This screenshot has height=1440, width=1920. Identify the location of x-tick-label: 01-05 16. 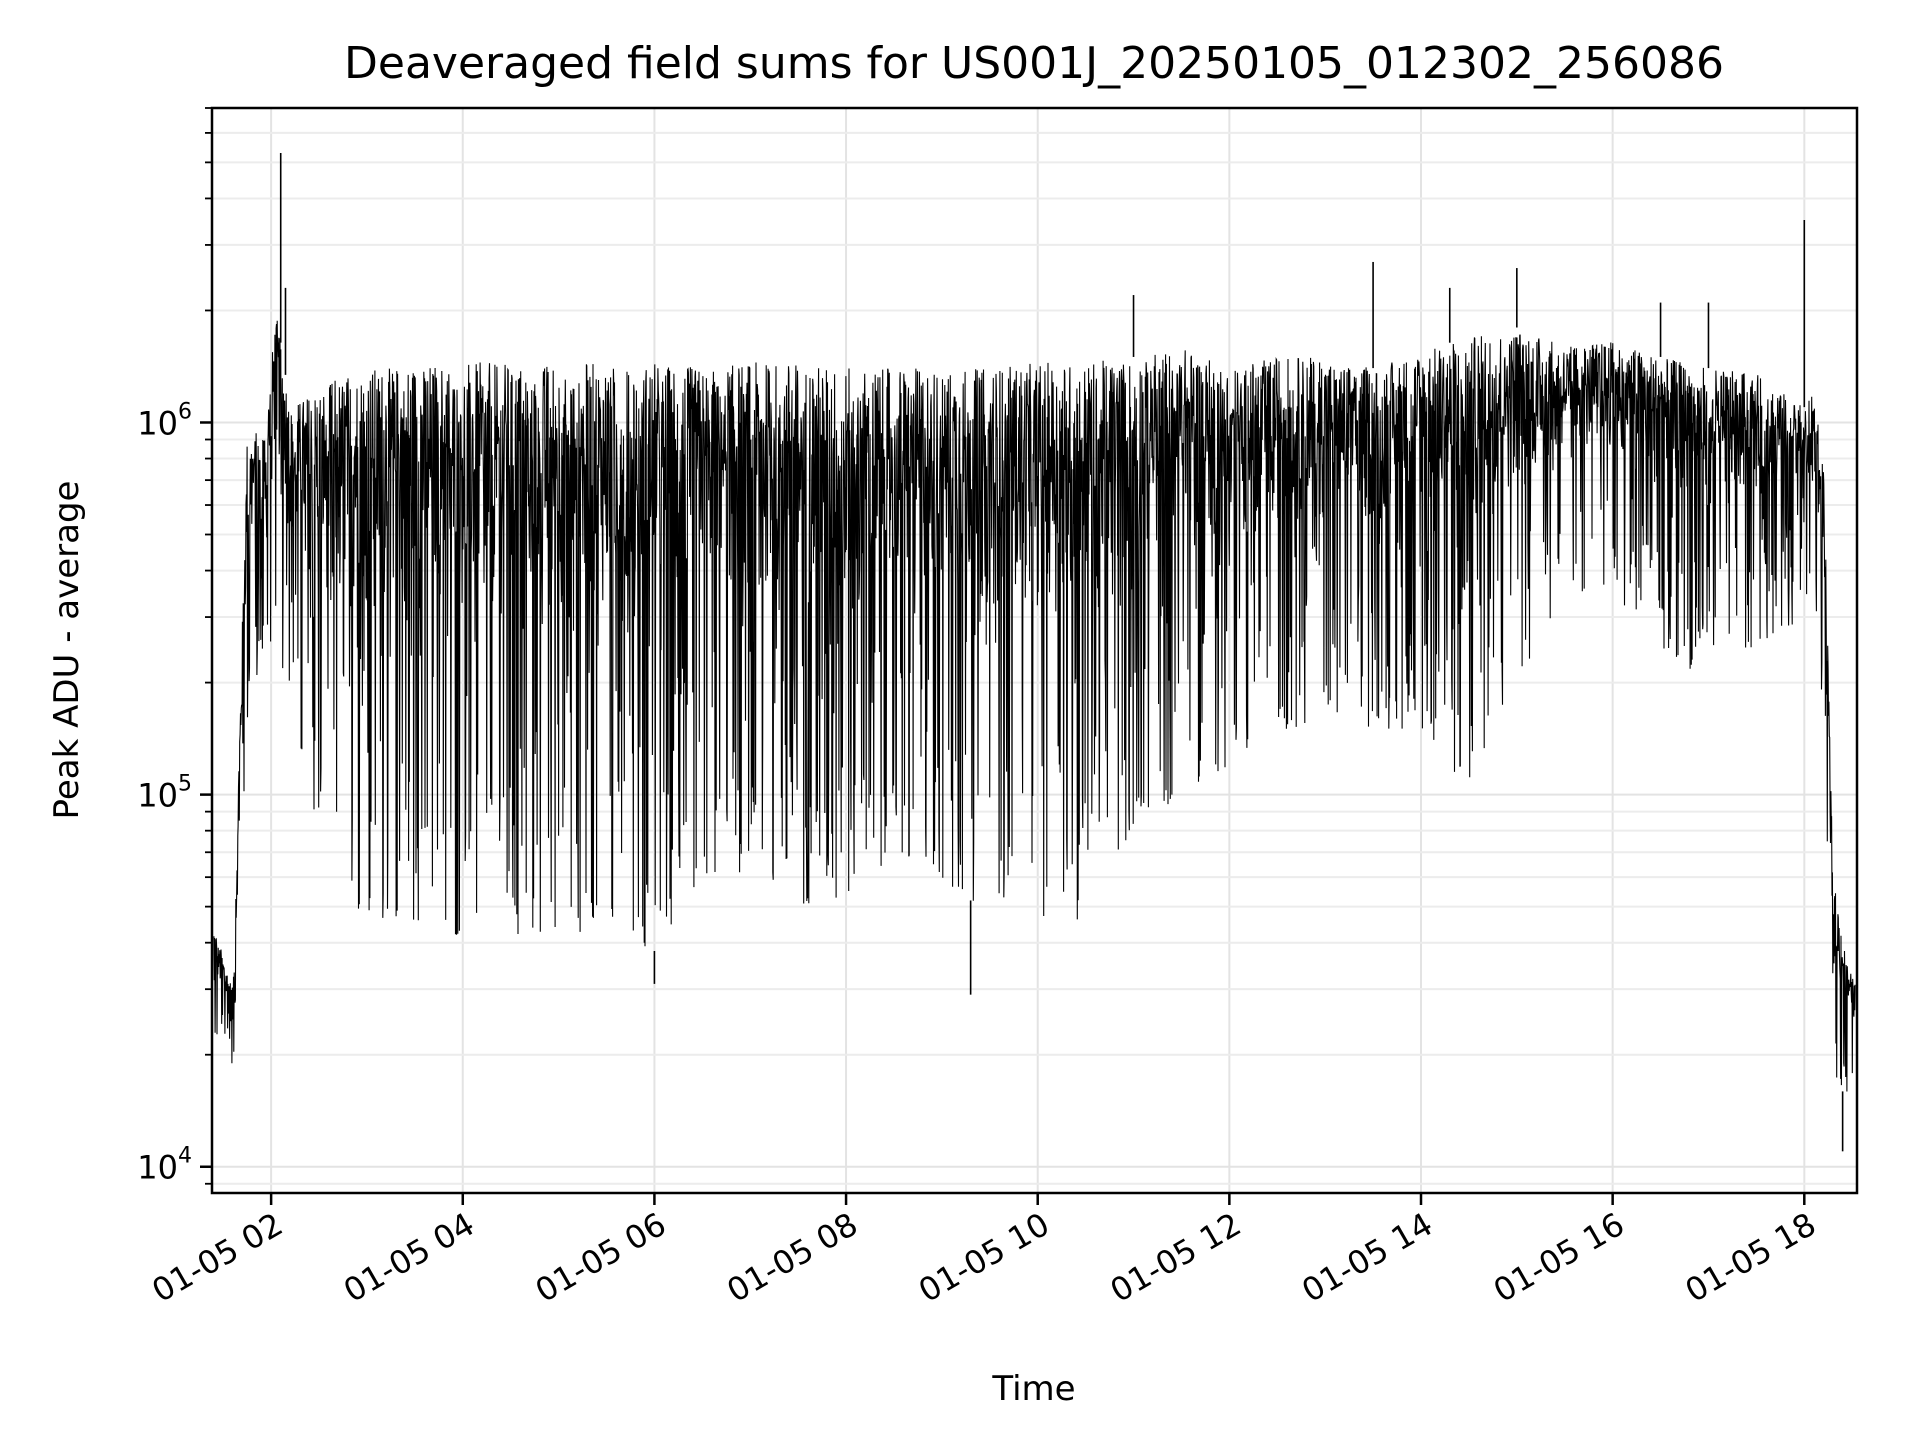
(1559, 1257).